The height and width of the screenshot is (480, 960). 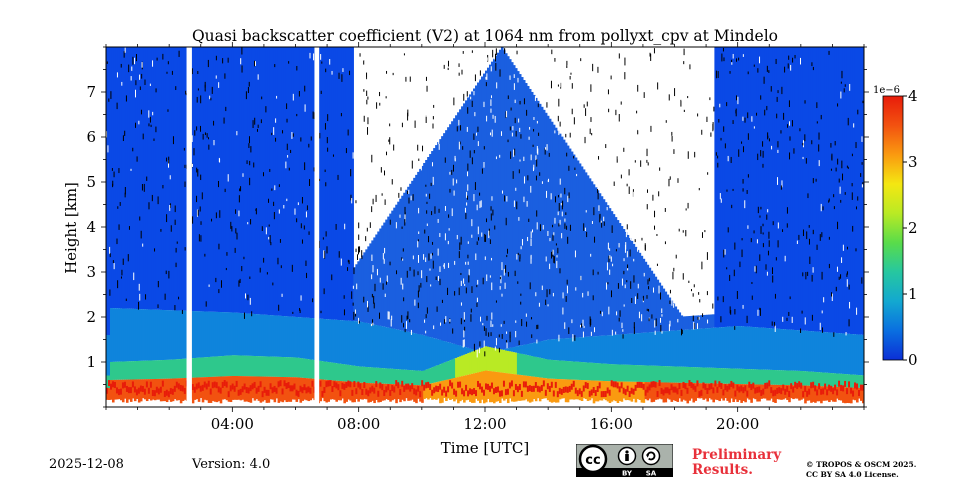 I want to click on colorbar-gradient, so click(x=893, y=228).